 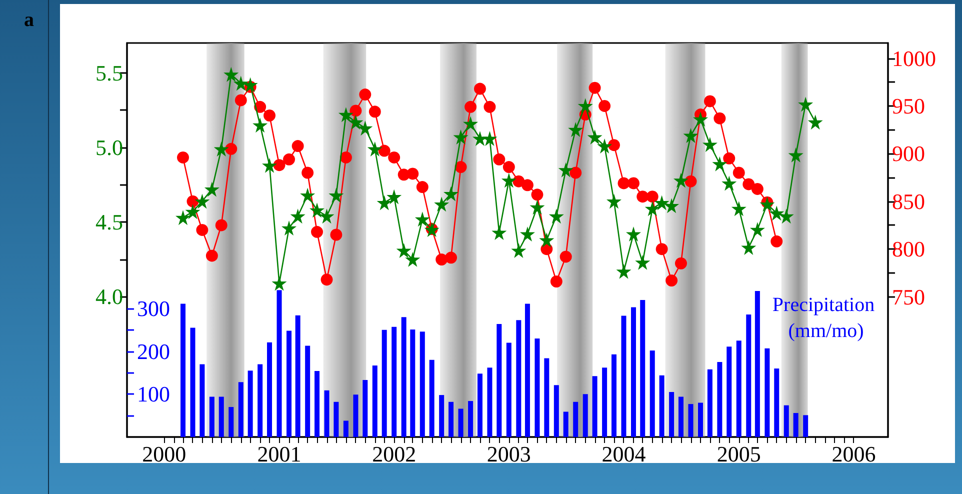 What do you see at coordinates (29, 20) in the screenshot?
I see `text: a` at bounding box center [29, 20].